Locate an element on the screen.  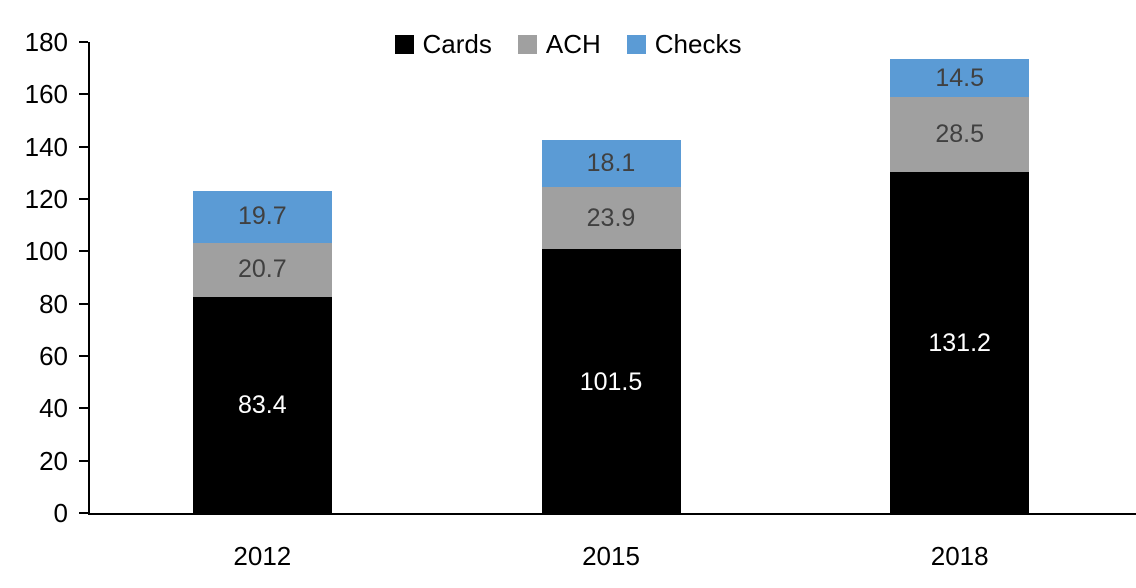
y-axis-tick-label: 140 is located at coordinates (46, 146).